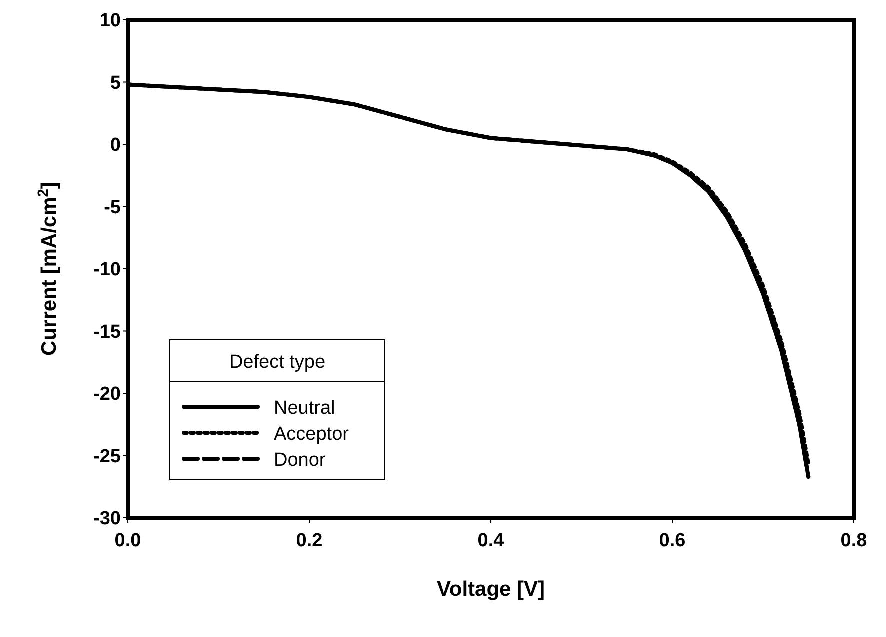  Describe the element at coordinates (108, 332) in the screenshot. I see `y-tick-label: -15` at that location.